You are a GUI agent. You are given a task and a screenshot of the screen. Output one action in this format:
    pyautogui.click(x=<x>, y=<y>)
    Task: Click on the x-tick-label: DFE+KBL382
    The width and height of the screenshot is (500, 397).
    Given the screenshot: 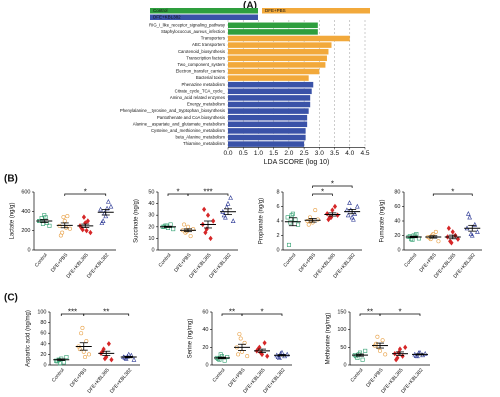 What is the action you would take?
    pyautogui.click(x=121, y=381)
    